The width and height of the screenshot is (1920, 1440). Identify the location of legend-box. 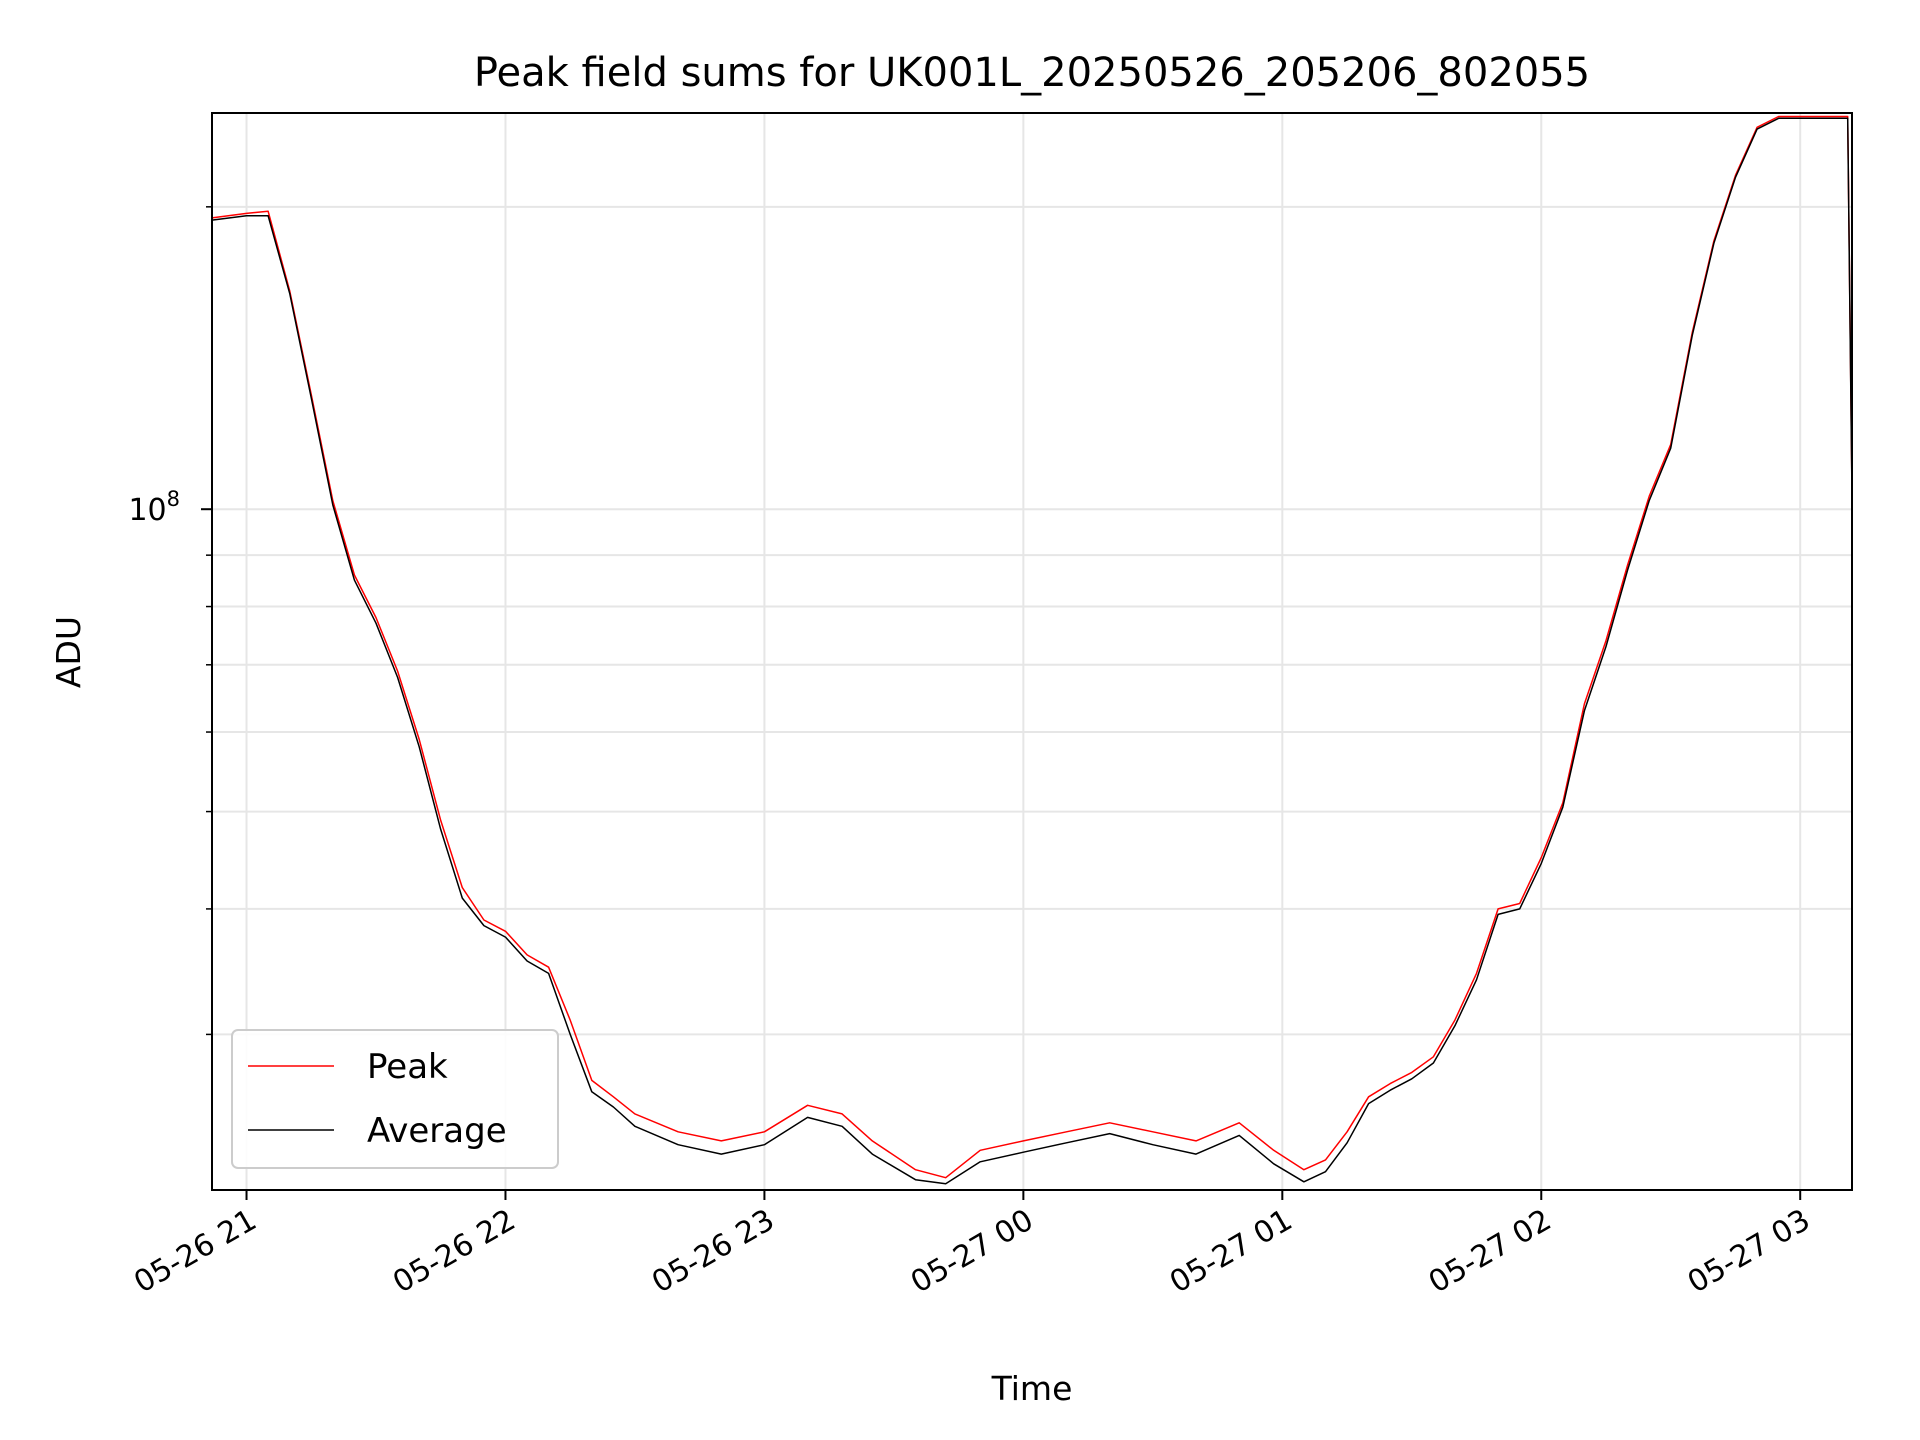
(395, 1099).